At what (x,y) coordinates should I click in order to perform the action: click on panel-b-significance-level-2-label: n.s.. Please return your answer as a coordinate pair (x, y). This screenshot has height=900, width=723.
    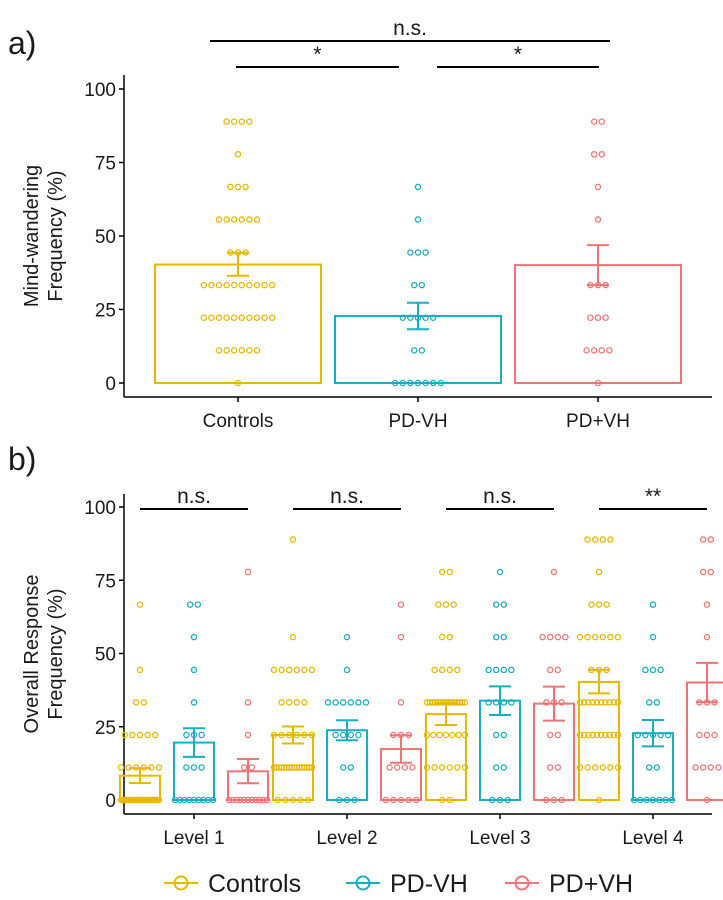
    Looking at the image, I should click on (347, 496).